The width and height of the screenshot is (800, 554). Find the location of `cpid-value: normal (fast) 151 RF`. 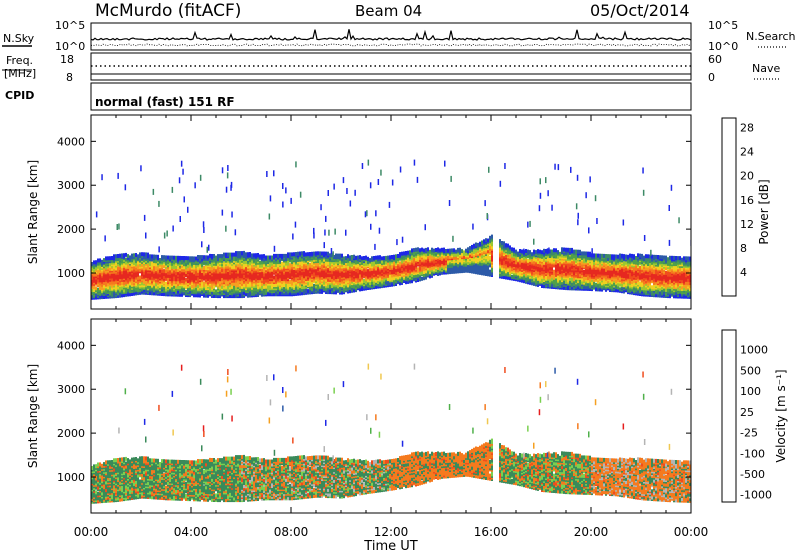

cpid-value: normal (fast) 151 RF is located at coordinates (165, 102).